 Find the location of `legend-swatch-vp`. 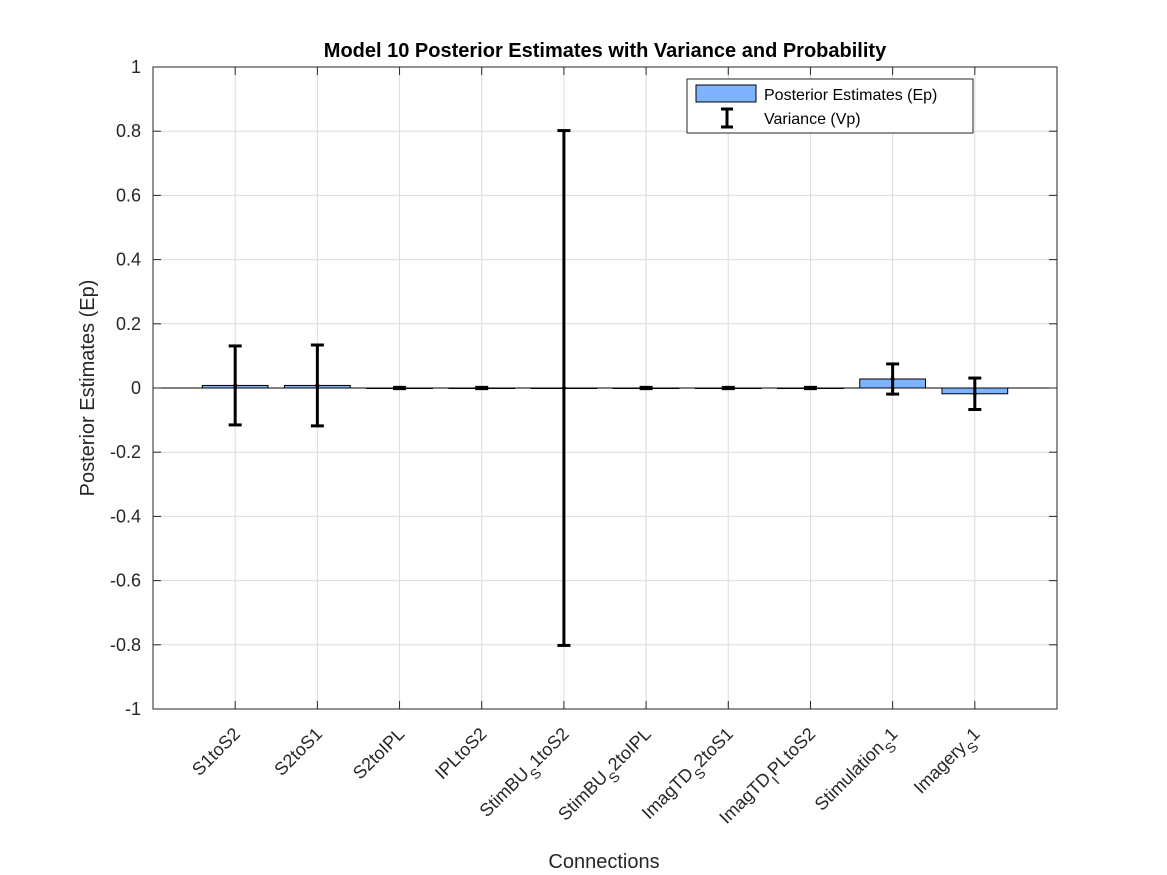

legend-swatch-vp is located at coordinates (727, 118).